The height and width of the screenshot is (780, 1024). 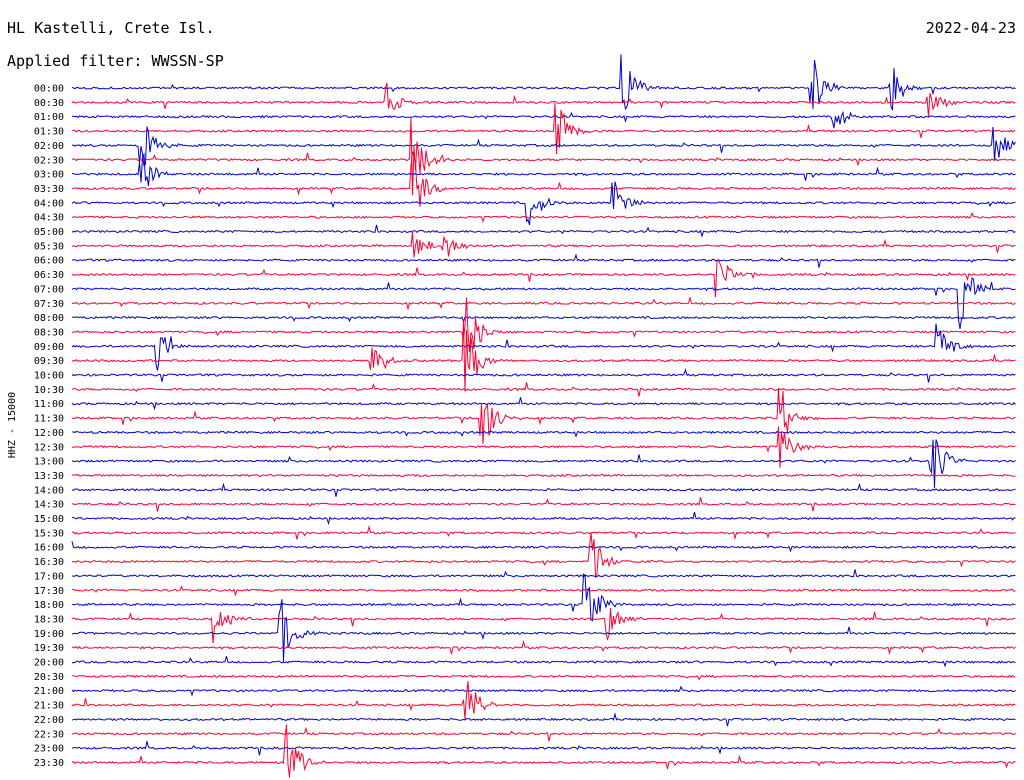 I want to click on row-time-label: 17:30, so click(x=49, y=591).